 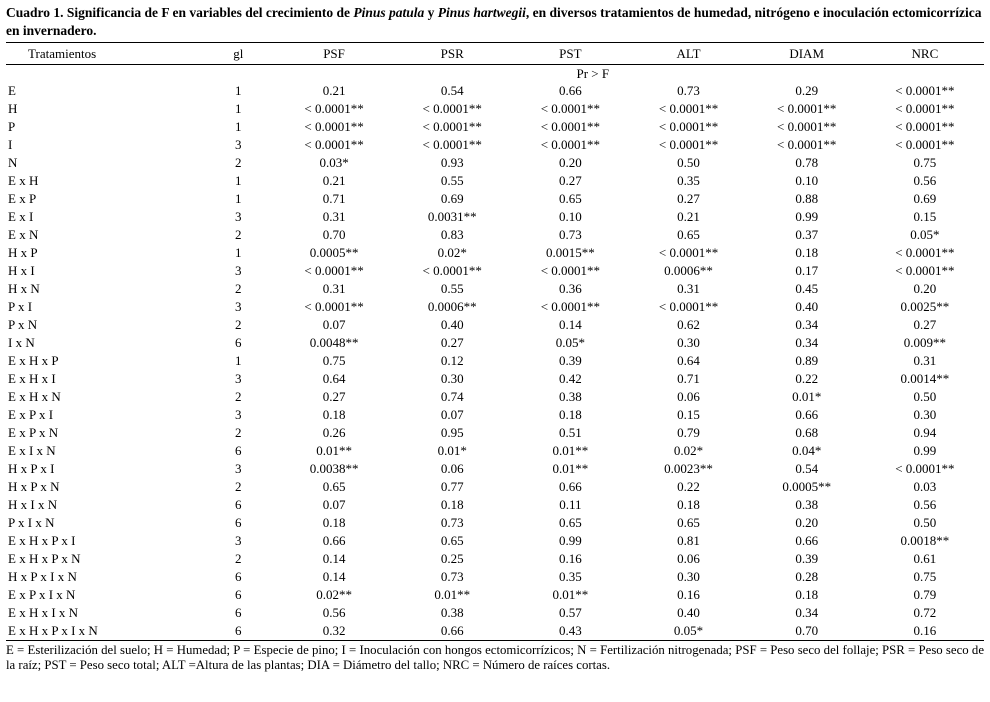 I want to click on value-cell: 2, so click(x=238, y=487).